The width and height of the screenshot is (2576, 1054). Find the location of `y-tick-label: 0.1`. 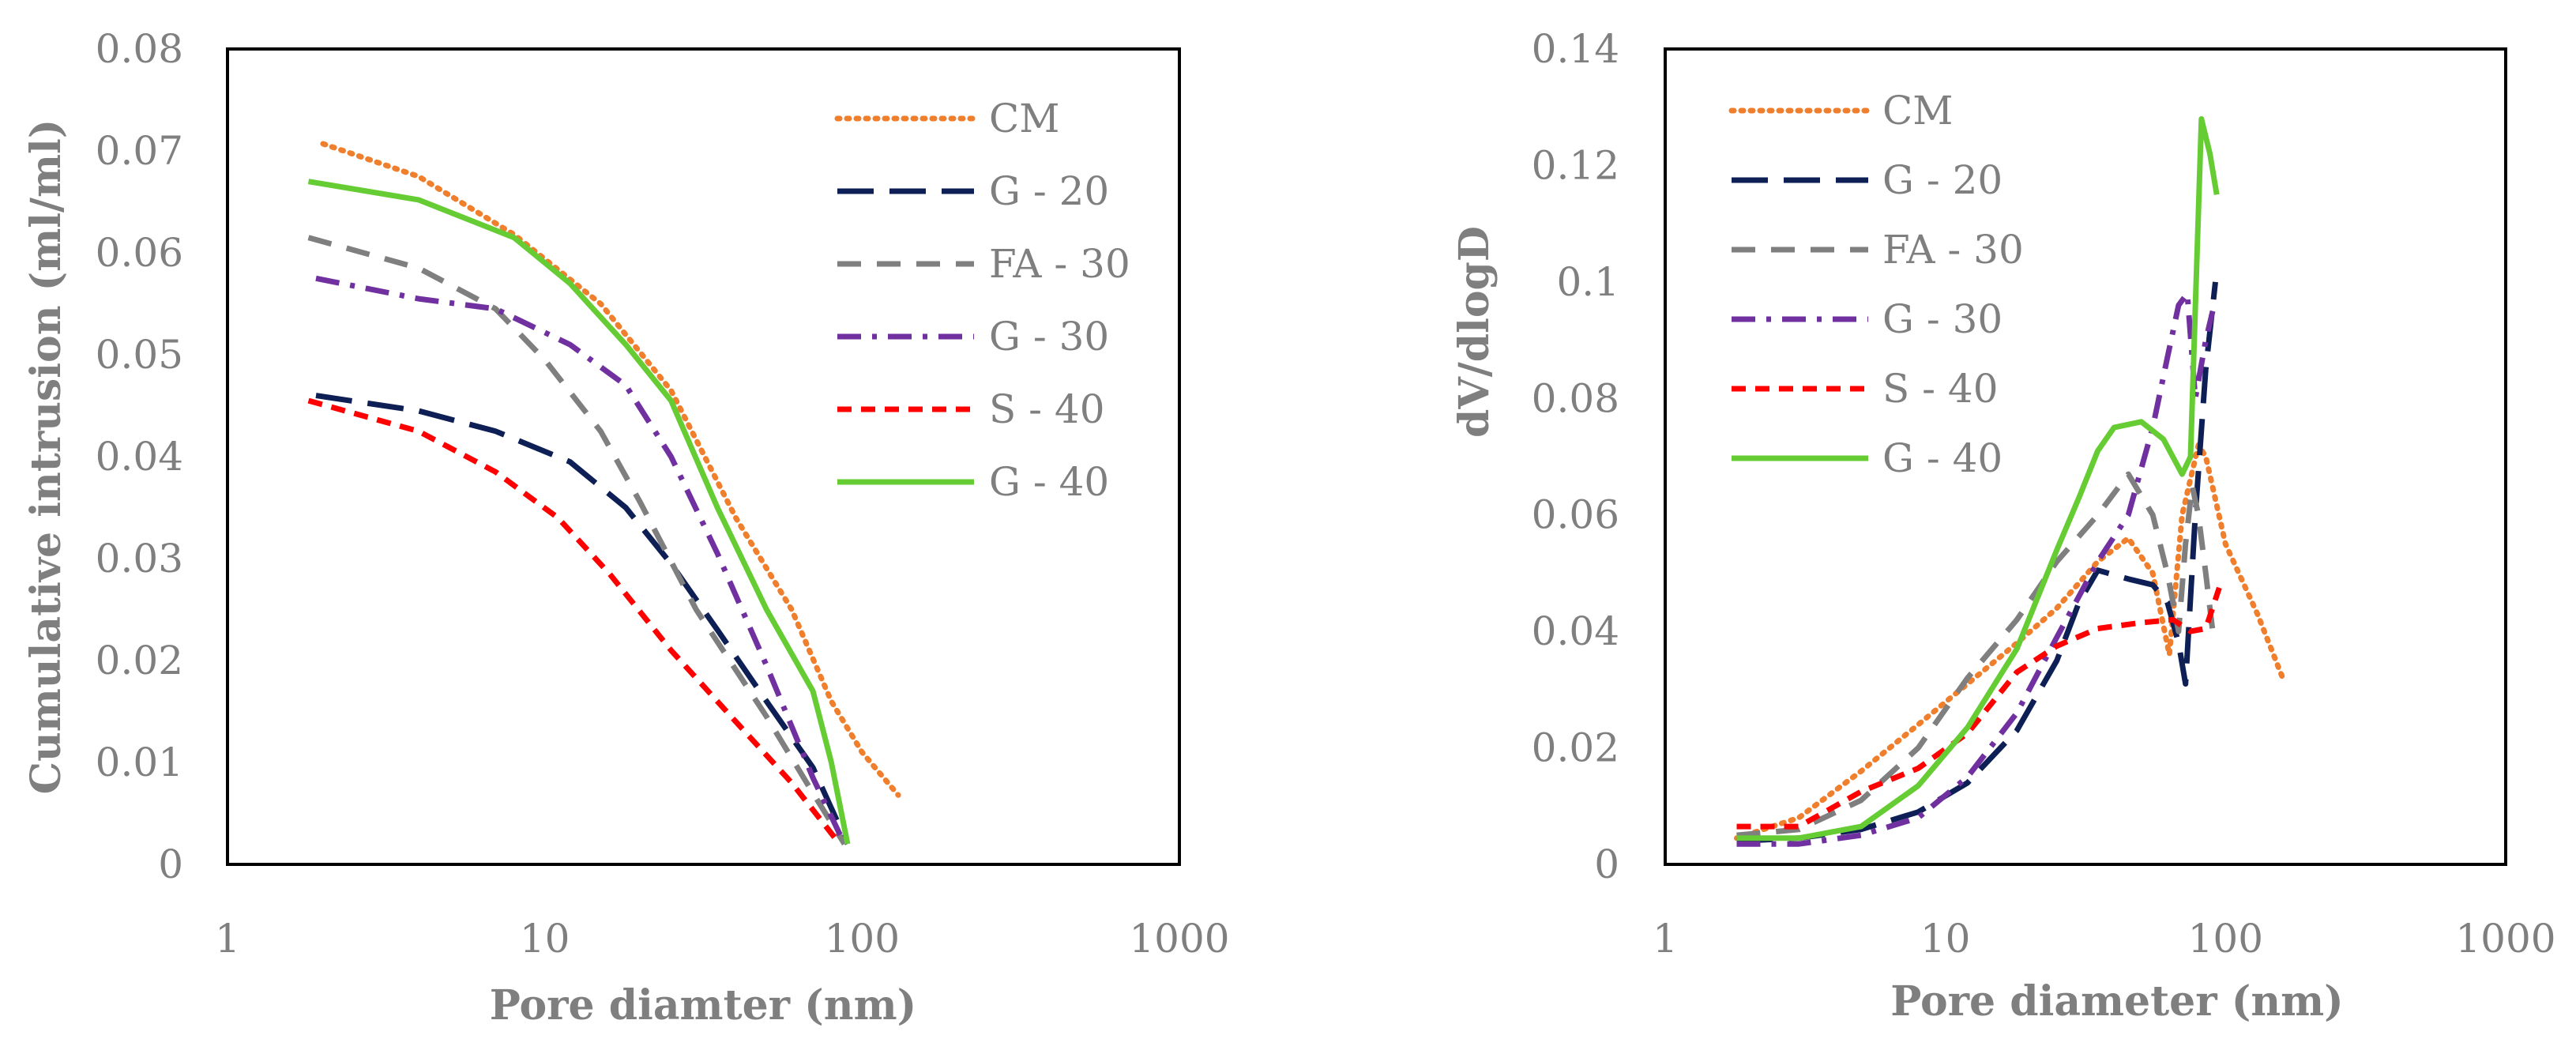

y-tick-label: 0.1 is located at coordinates (1587, 282).